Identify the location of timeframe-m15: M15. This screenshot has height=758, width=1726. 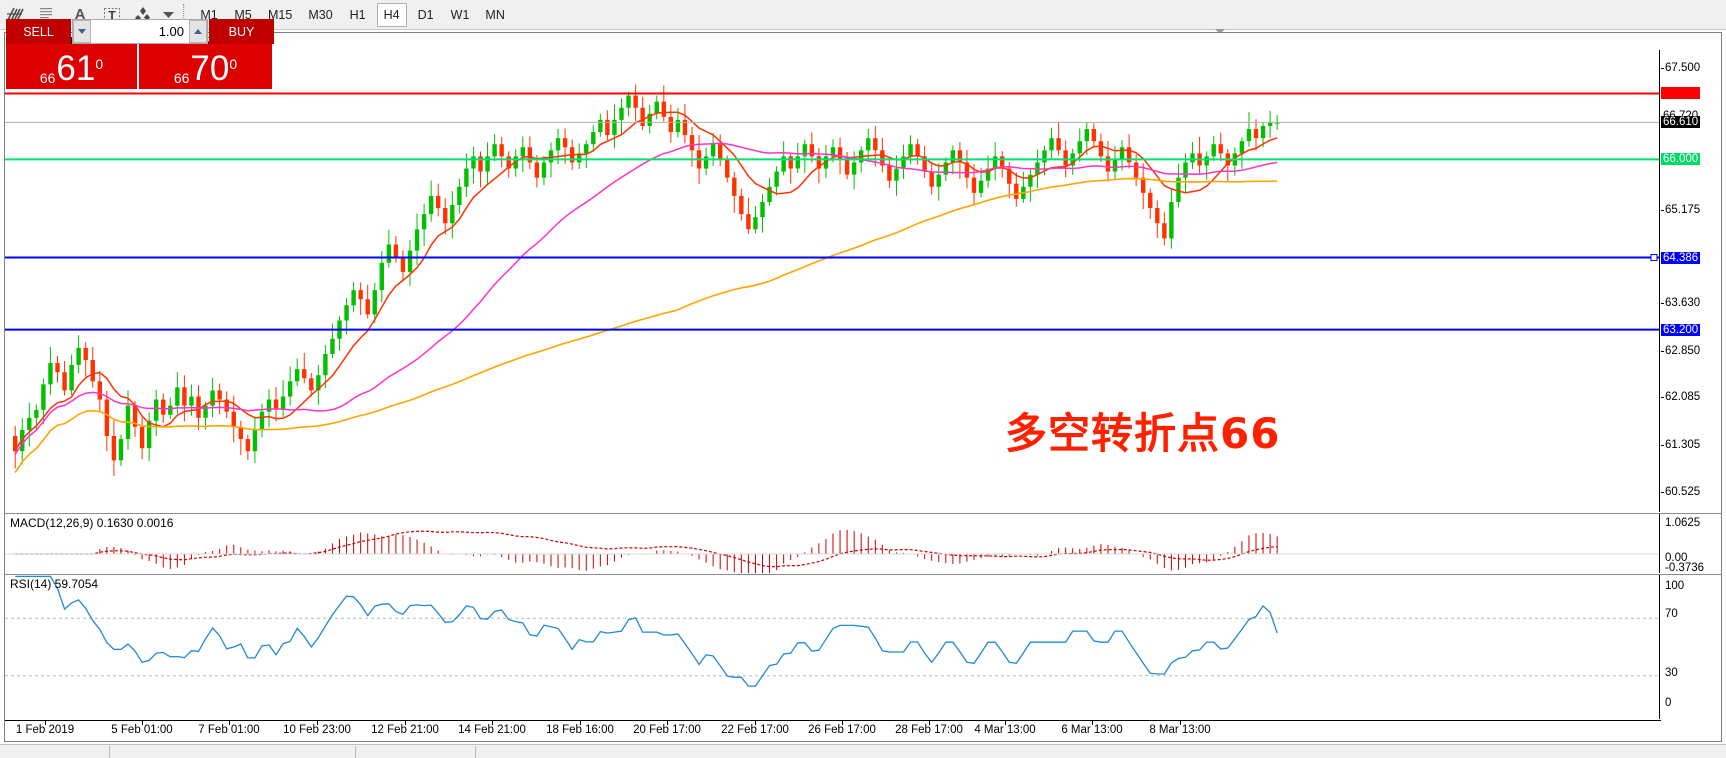
(280, 14).